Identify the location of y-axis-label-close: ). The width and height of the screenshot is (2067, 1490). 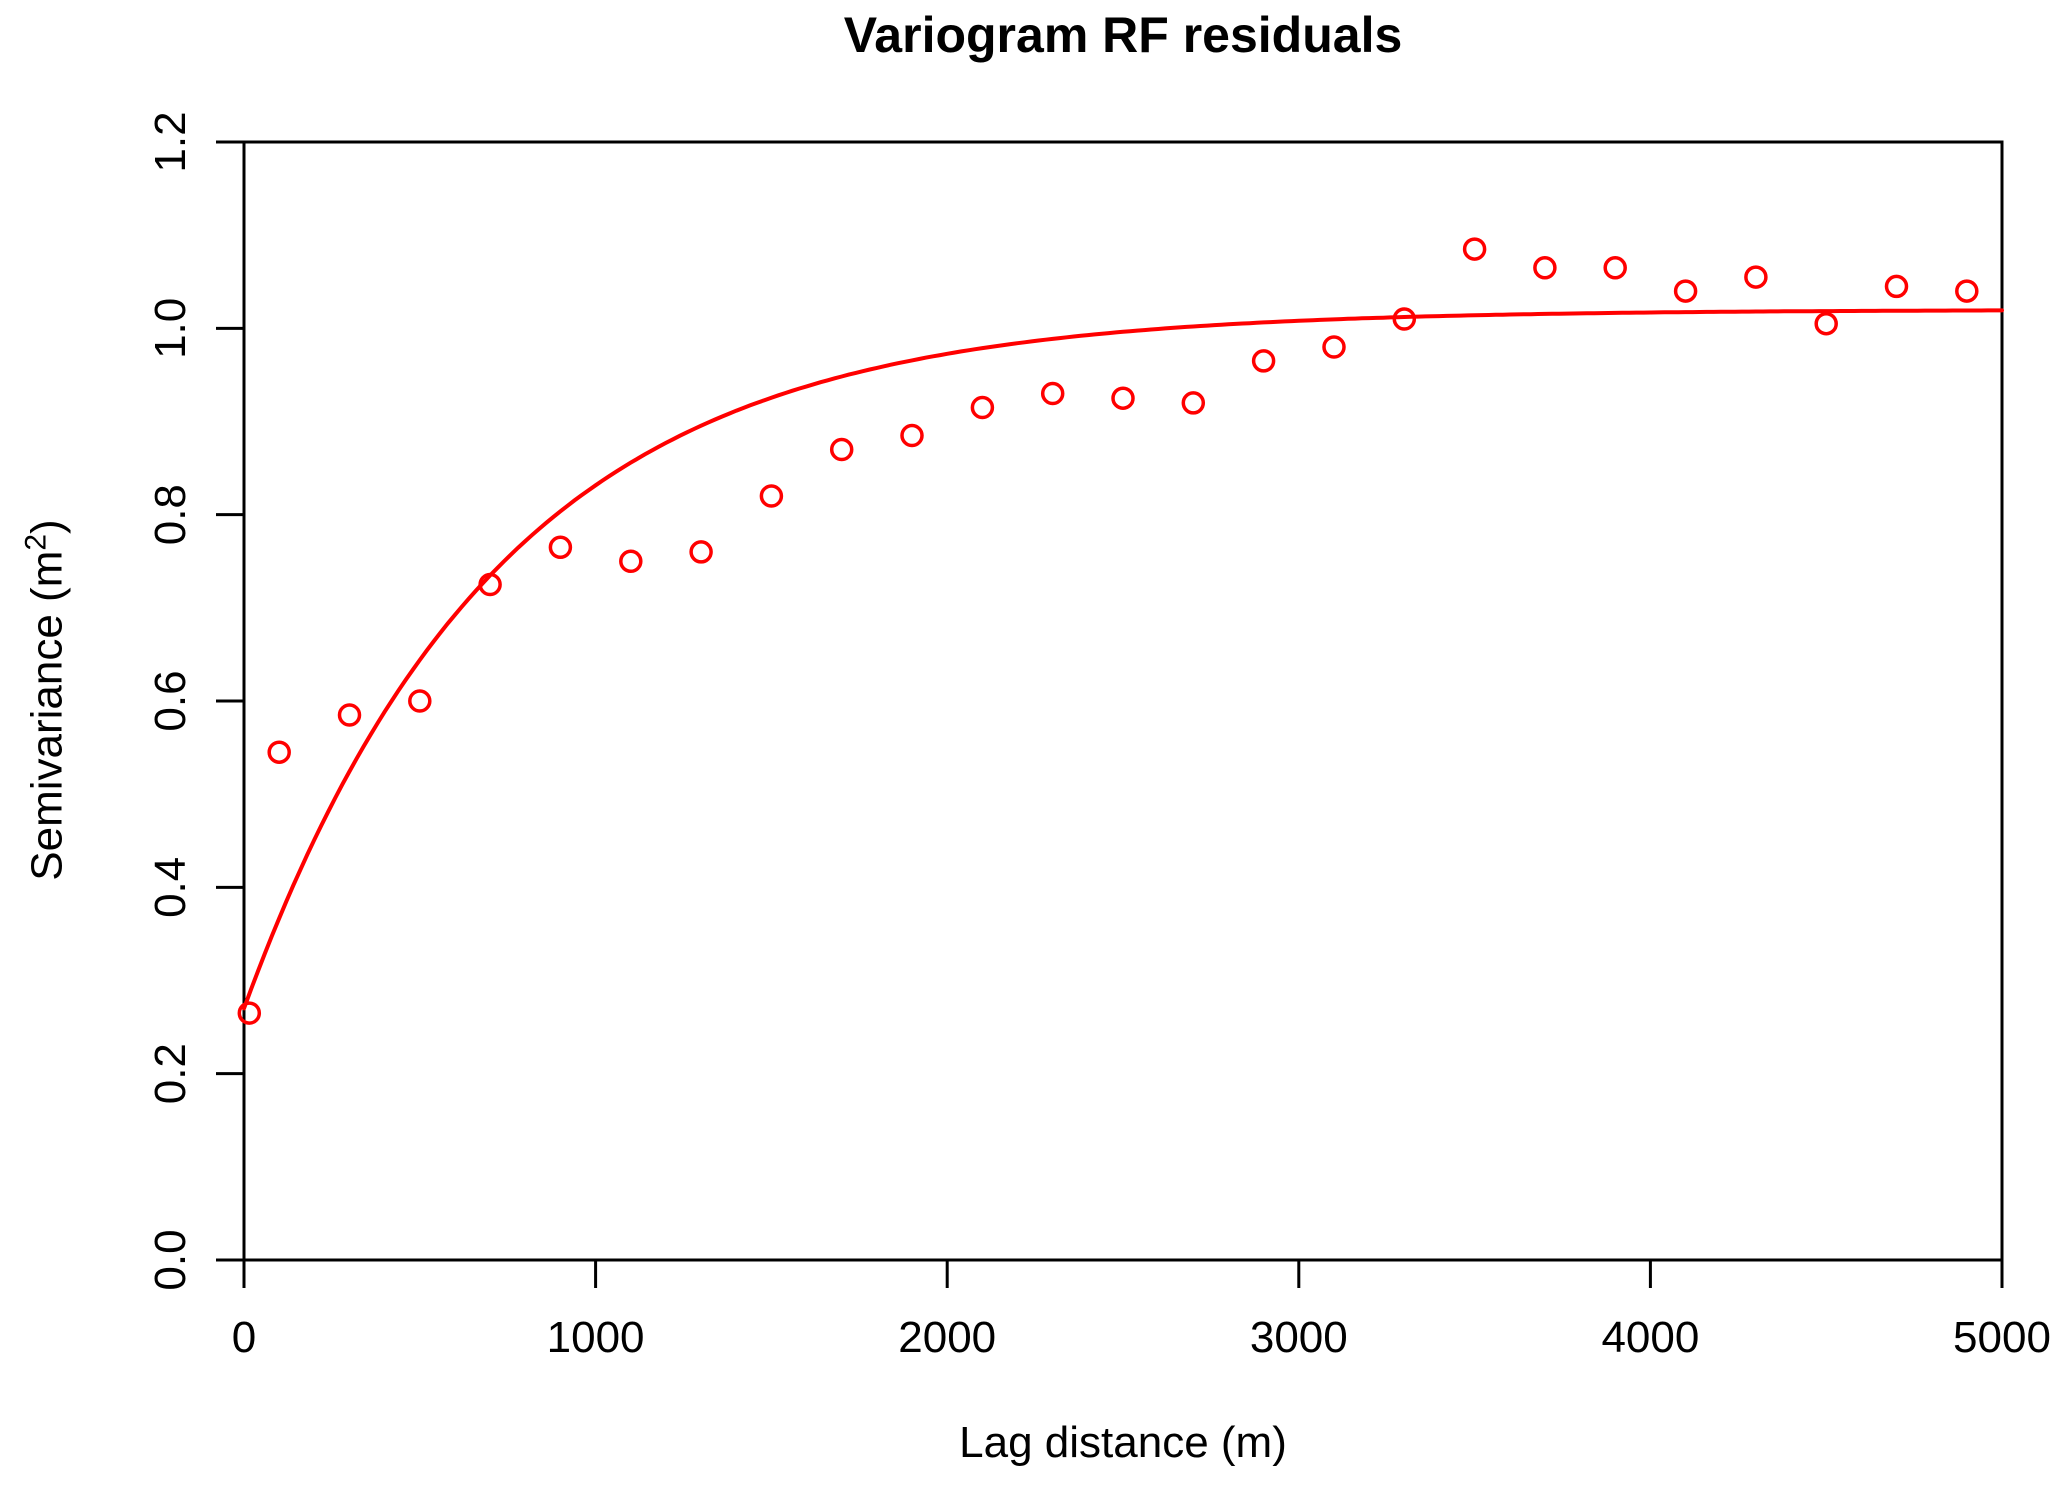
(47, 526).